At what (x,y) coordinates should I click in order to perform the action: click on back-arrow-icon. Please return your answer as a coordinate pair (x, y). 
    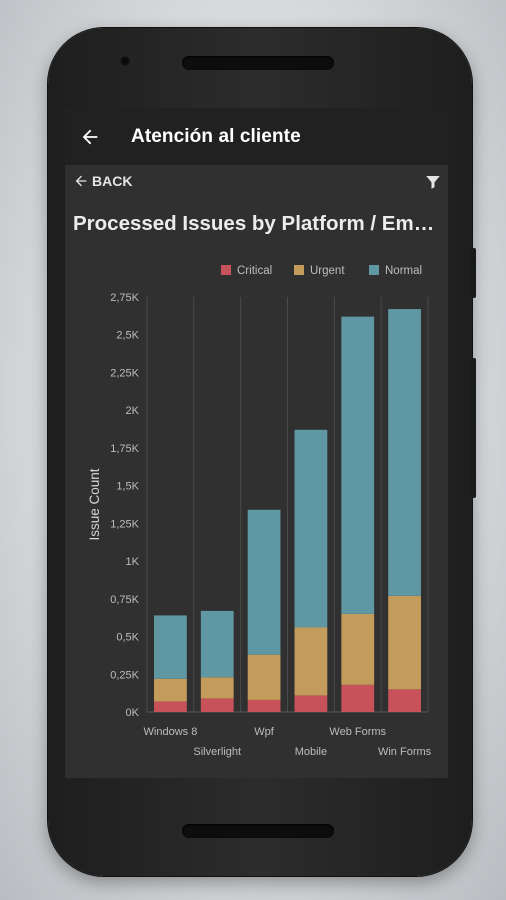
    Looking at the image, I should click on (90, 137).